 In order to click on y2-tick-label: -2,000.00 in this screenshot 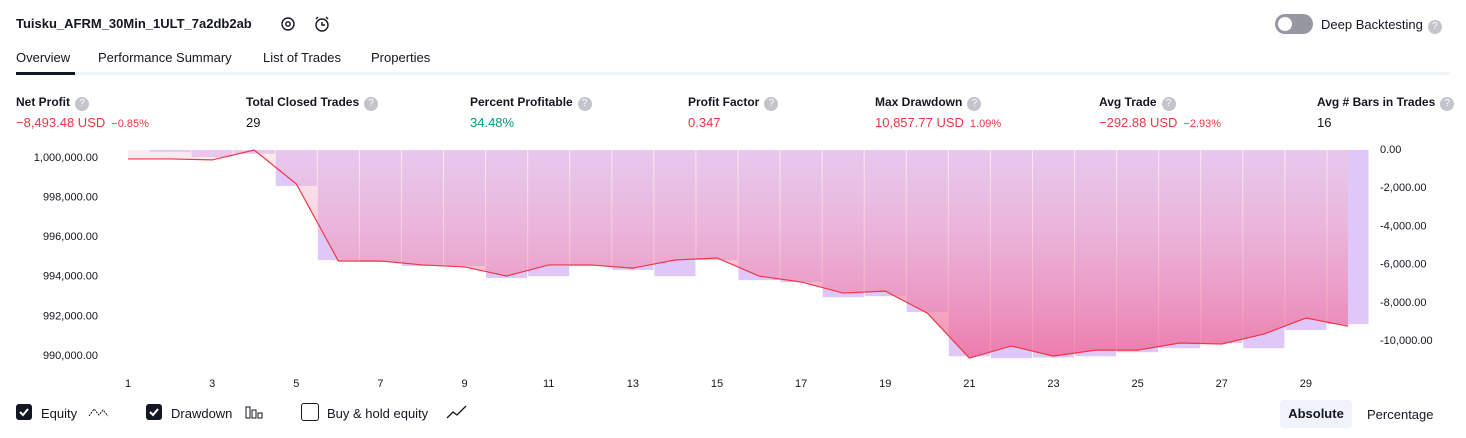, I will do `click(1403, 188)`.